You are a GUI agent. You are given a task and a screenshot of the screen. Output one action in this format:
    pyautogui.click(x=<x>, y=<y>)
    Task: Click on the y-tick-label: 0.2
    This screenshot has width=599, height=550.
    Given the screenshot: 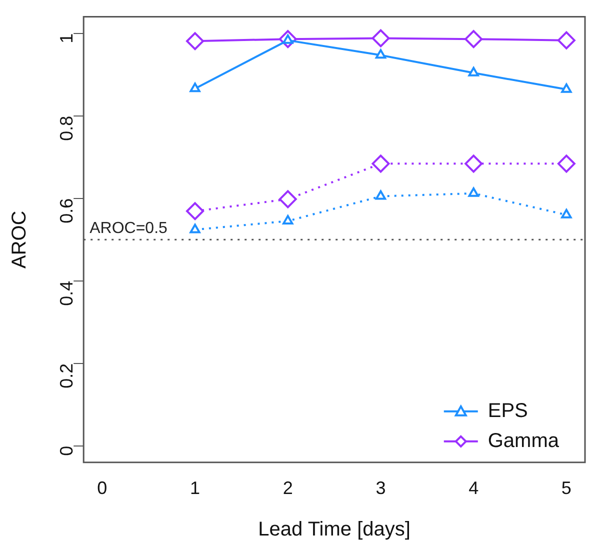 What is the action you would take?
    pyautogui.click(x=66, y=375)
    